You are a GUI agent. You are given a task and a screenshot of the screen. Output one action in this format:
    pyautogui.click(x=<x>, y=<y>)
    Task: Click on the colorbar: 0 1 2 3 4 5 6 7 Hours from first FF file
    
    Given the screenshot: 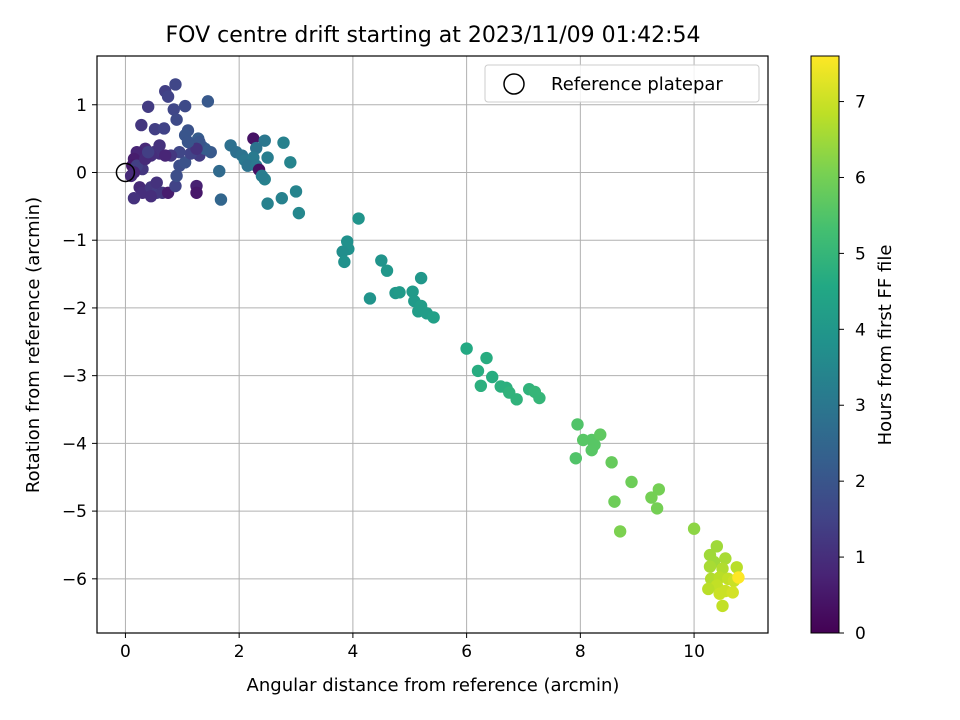 What is the action you would take?
    pyautogui.click(x=853, y=349)
    